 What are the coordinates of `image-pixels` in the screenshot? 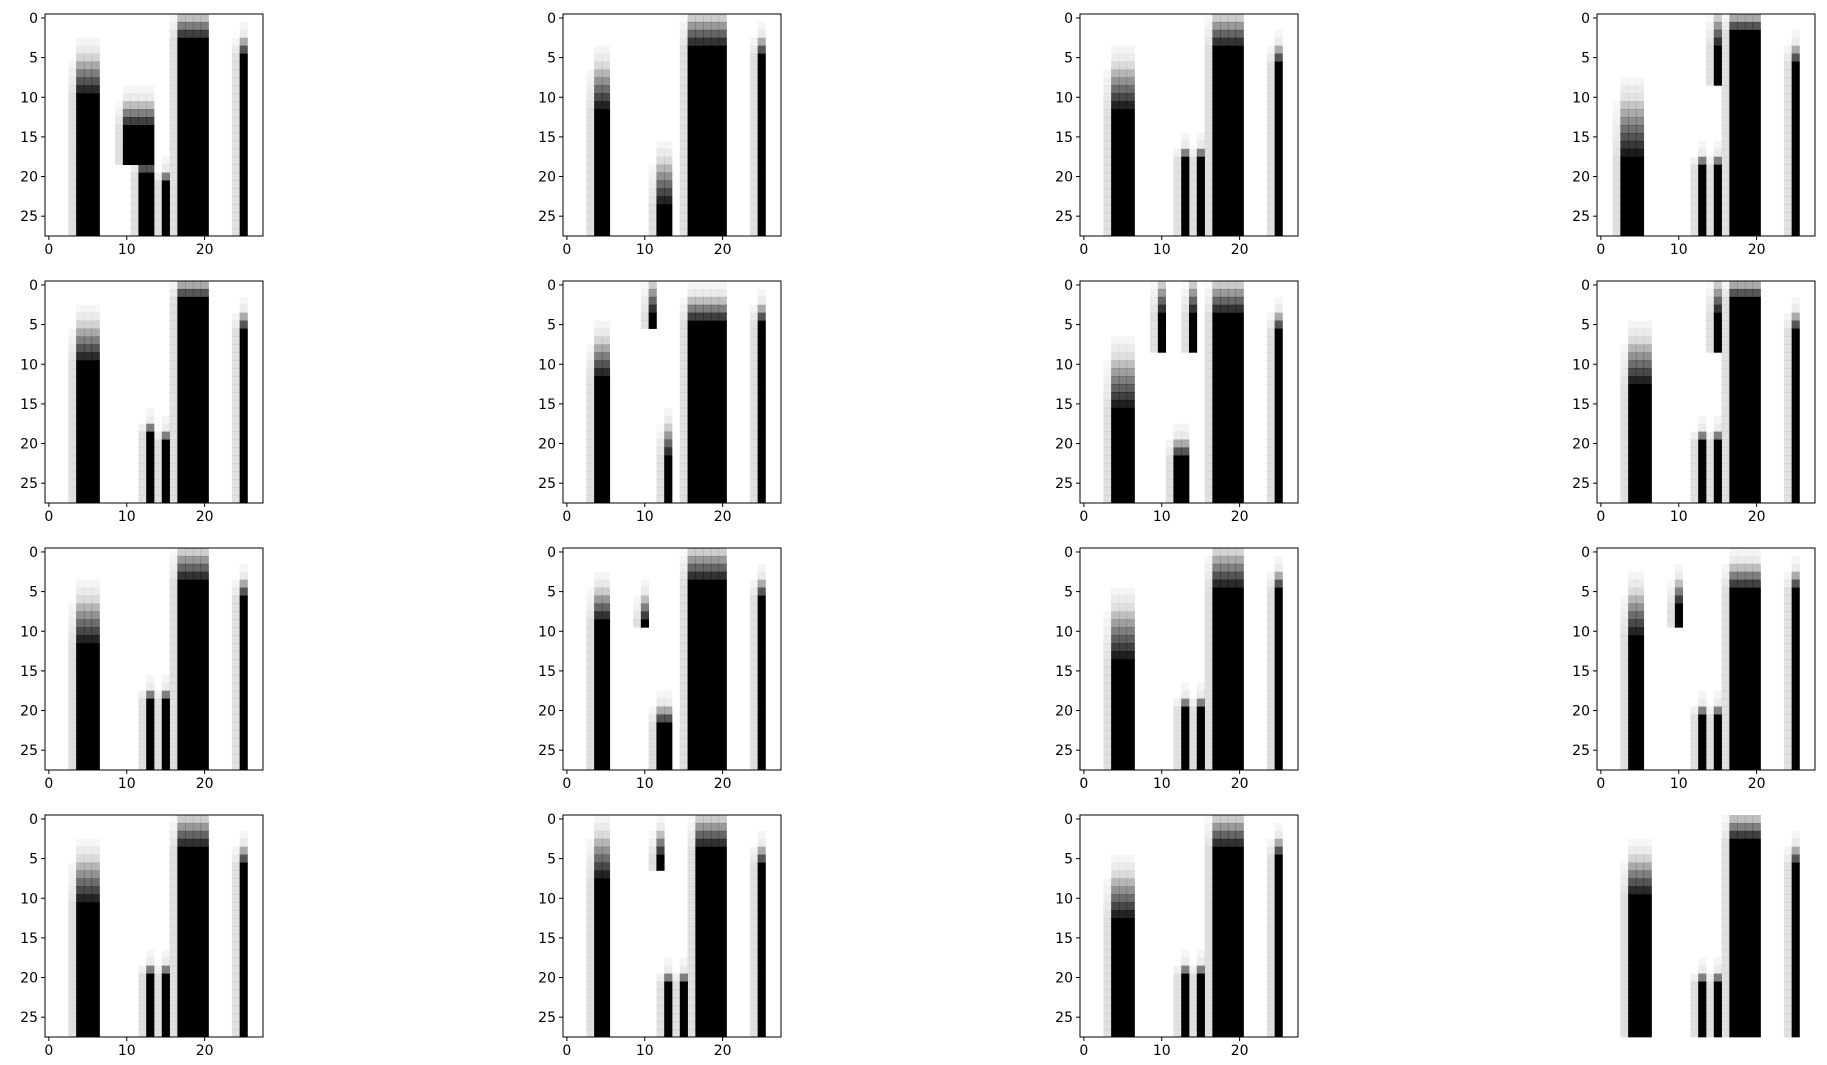 It's located at (1193, 125).